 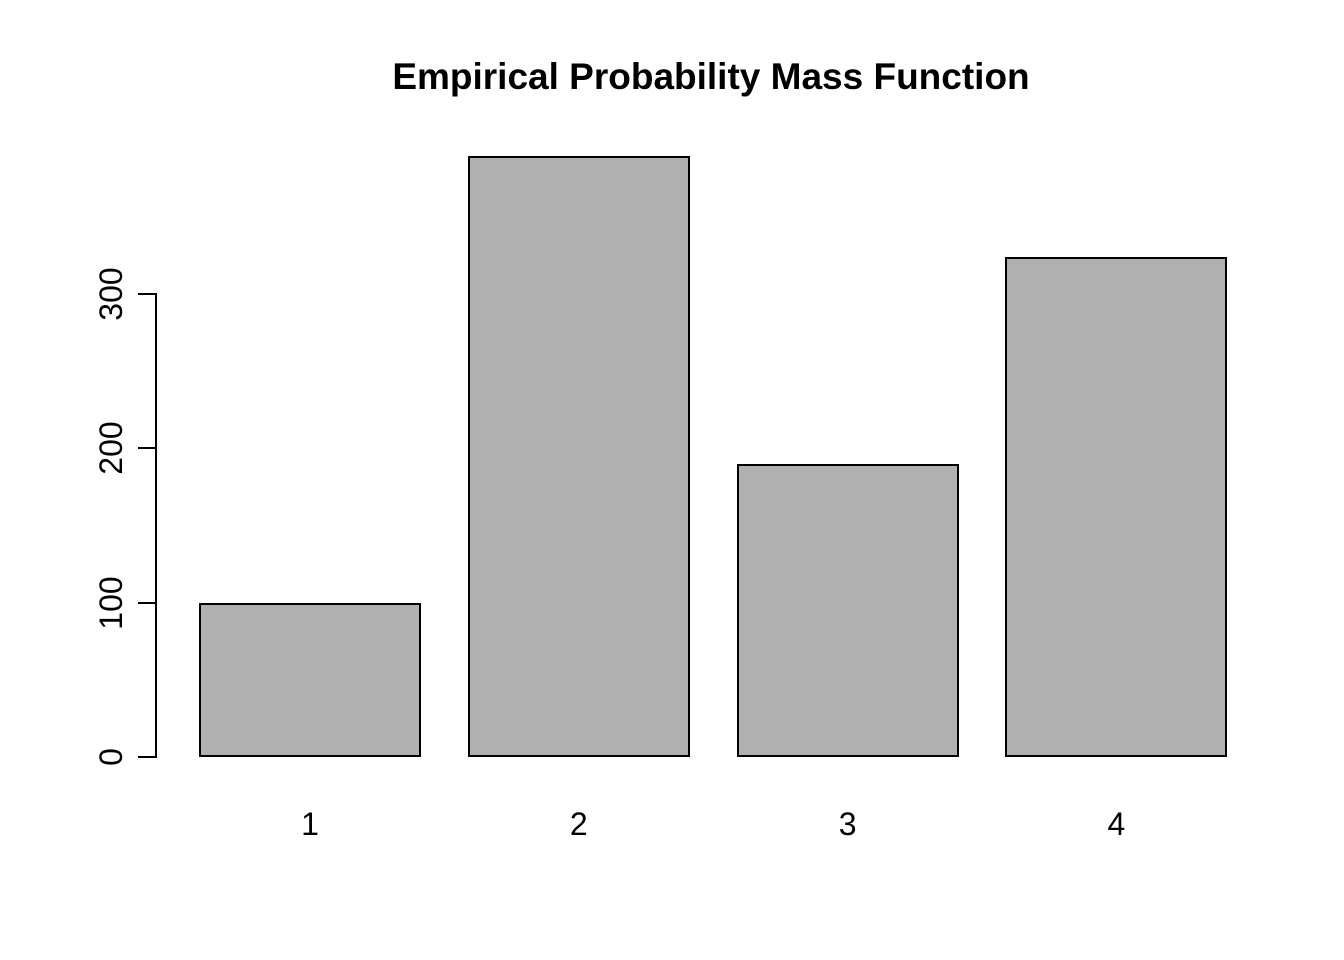 What do you see at coordinates (111, 293) in the screenshot?
I see `y-axis-tick-label: 300` at bounding box center [111, 293].